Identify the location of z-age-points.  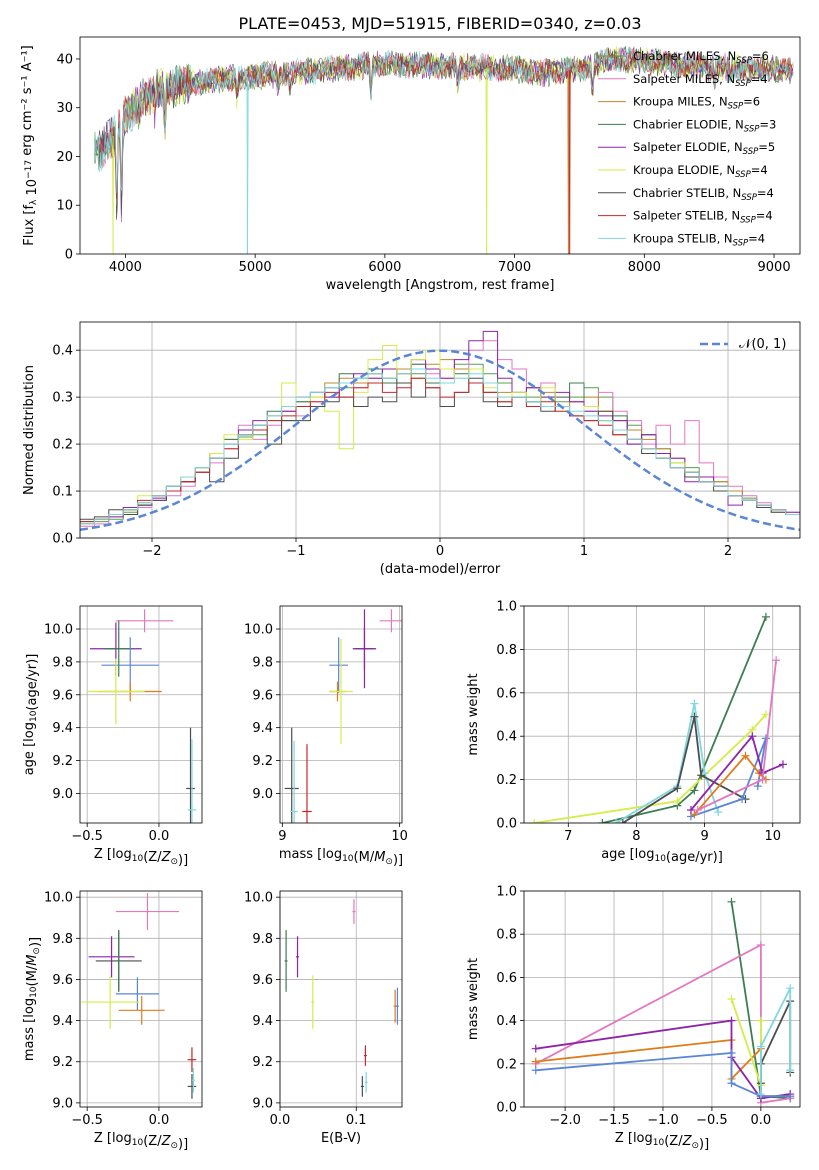
(142, 716).